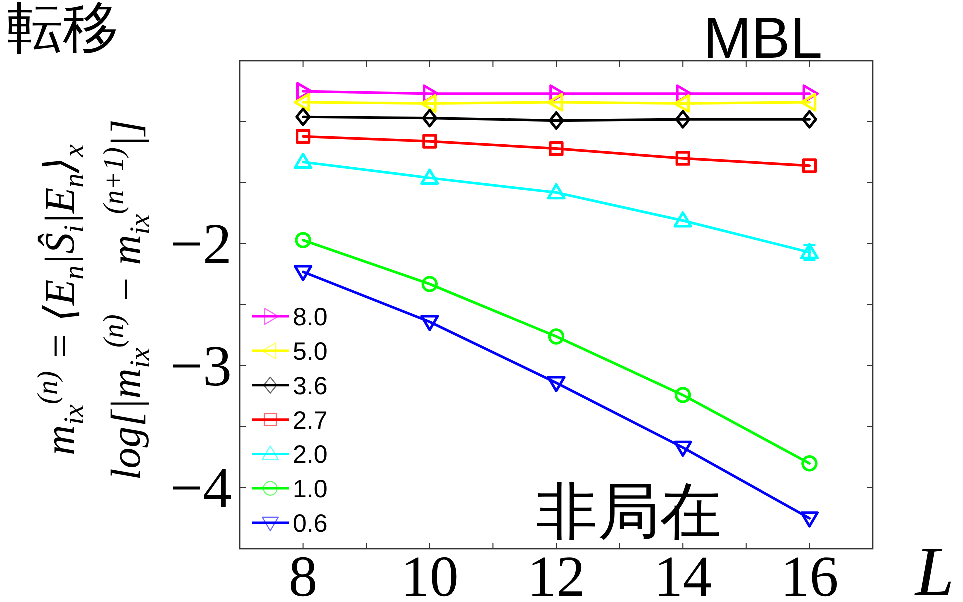 Image resolution: width=963 pixels, height=602 pixels. I want to click on y-tick-label: −4, so click(201, 488).